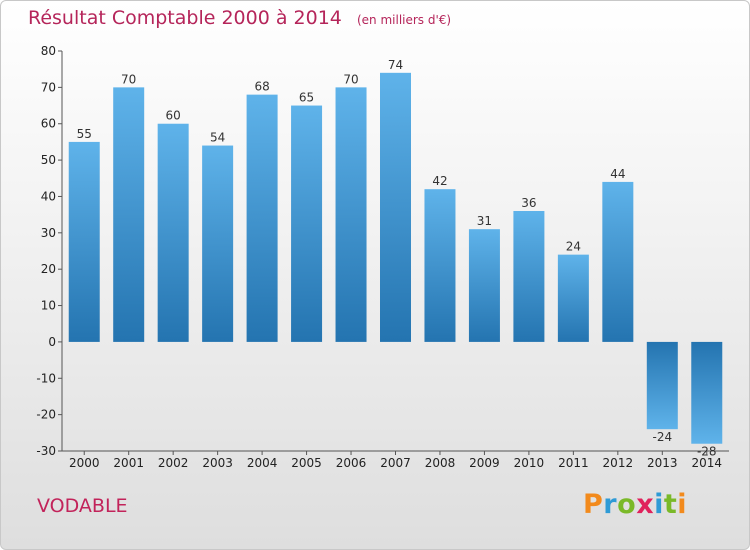 This screenshot has width=750, height=550. Describe the element at coordinates (185, 18) in the screenshot. I see `chart-title-text: Résultat Comptable 2000 à 2014` at that location.